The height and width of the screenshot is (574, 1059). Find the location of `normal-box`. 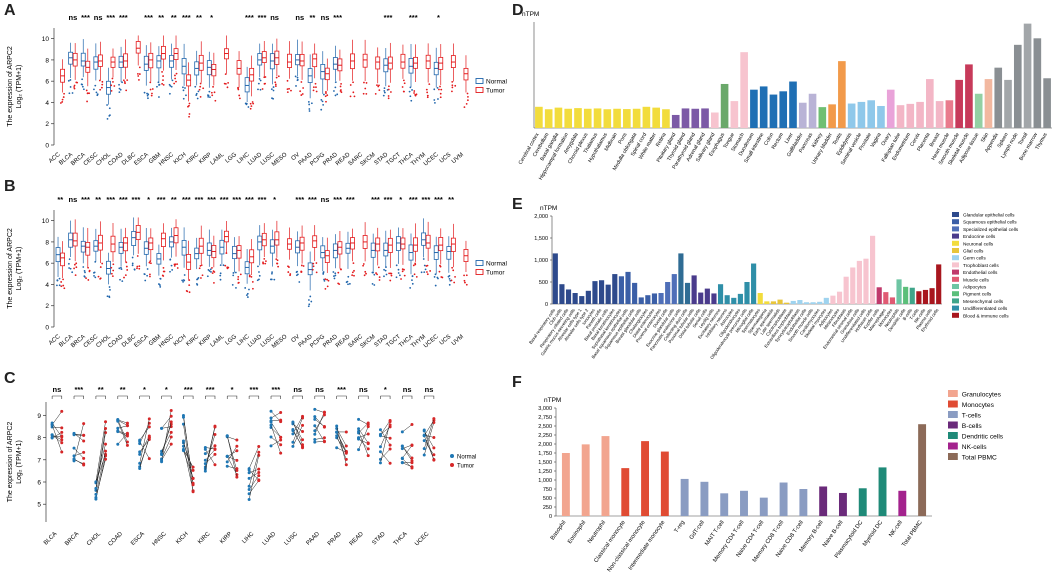

normal-box is located at coordinates (449, 253).